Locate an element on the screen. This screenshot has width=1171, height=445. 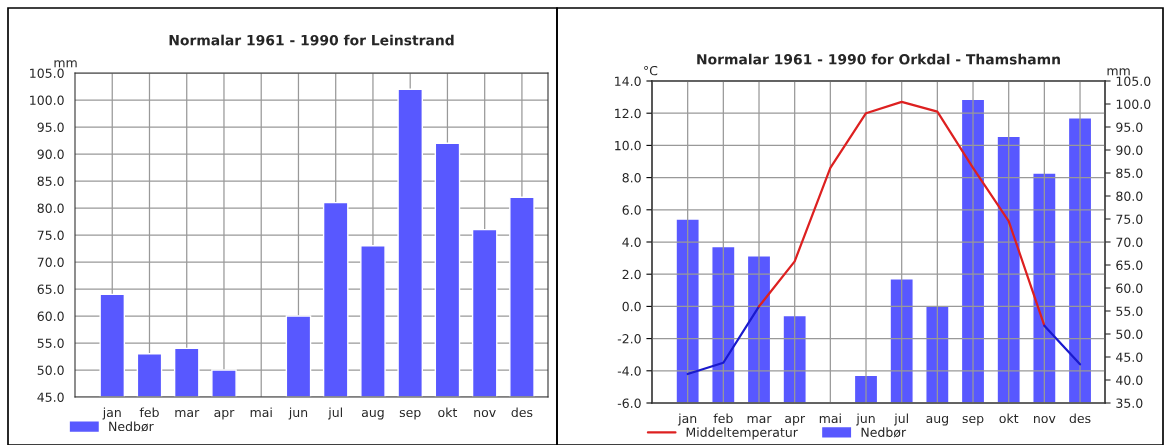
y2-tick-label: 80.0 is located at coordinates (1129, 196).